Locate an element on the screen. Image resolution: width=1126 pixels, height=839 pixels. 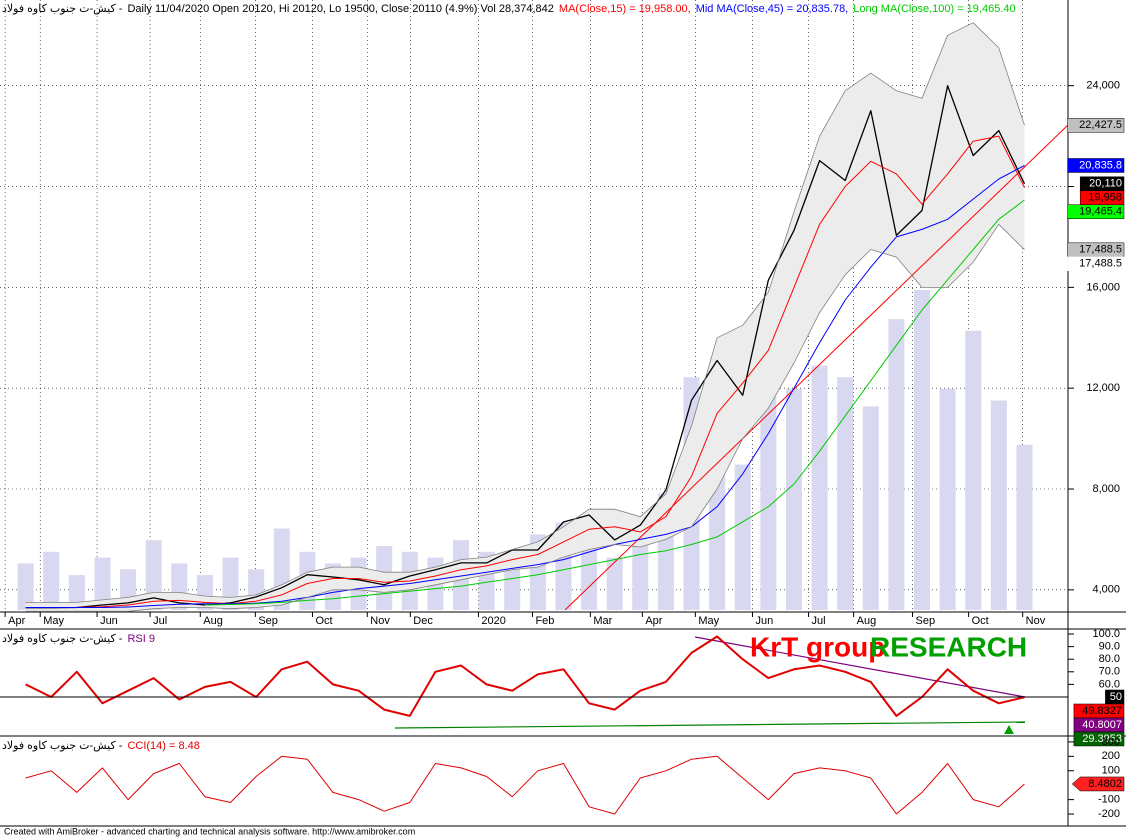
marker-label: 49.8327 is located at coordinates (1102, 711).